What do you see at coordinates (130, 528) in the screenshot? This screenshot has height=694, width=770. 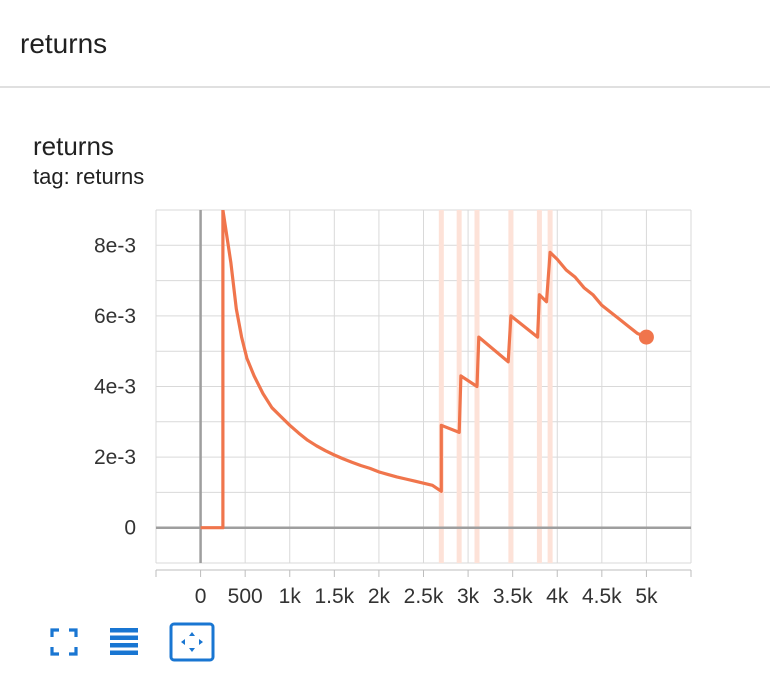 I see `y-tick-label: 0` at bounding box center [130, 528].